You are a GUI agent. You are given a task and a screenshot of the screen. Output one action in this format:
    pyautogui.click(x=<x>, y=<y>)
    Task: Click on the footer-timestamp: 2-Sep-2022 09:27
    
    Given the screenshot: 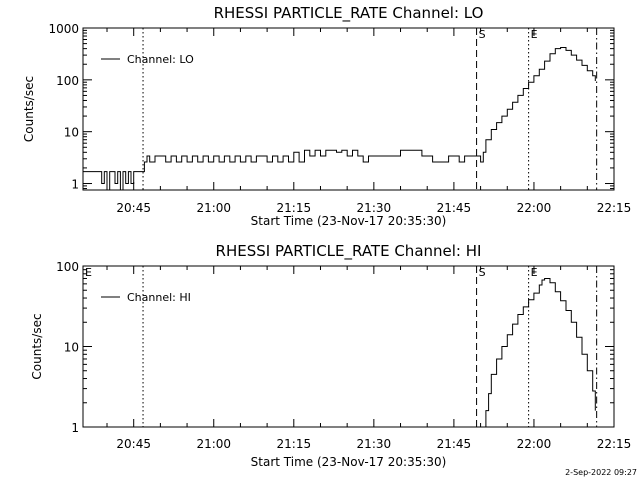 What is the action you would take?
    pyautogui.click(x=601, y=472)
    